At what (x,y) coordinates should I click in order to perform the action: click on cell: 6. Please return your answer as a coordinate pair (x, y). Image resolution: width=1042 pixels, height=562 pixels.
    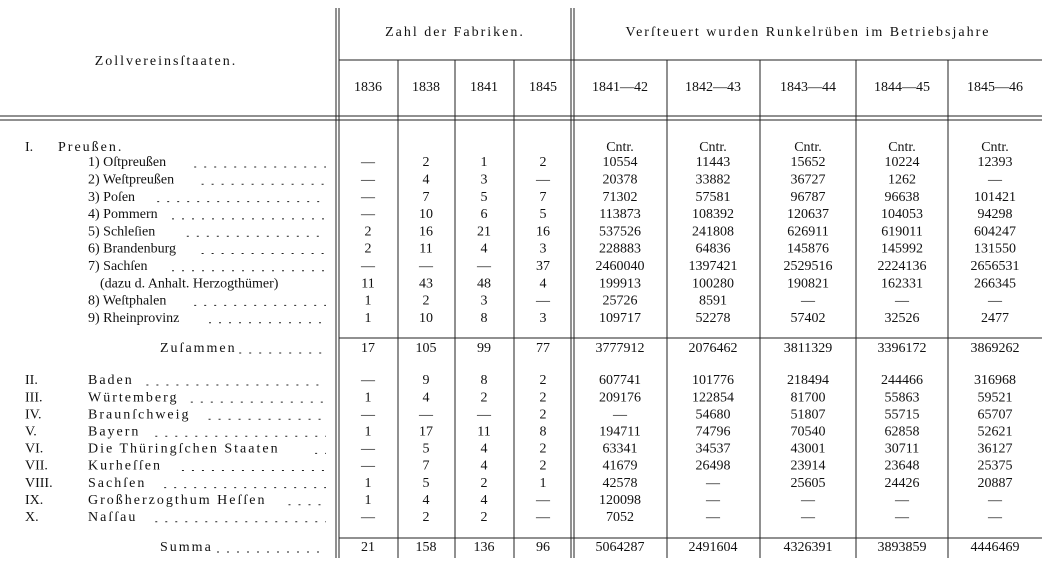
    Looking at the image, I should click on (484, 214).